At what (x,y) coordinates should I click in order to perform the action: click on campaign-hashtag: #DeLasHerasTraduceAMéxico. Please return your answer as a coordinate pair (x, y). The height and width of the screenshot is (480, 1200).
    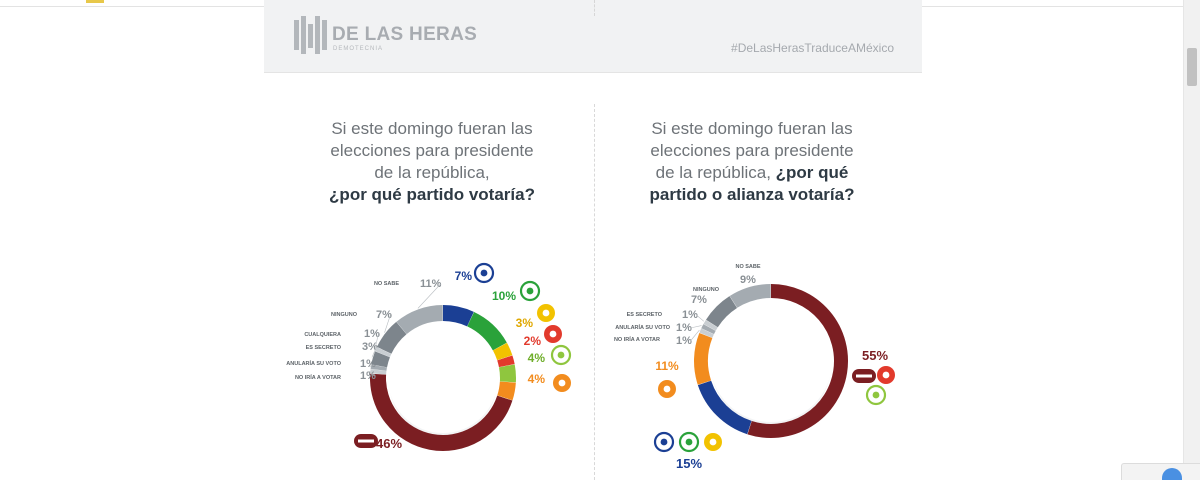
    Looking at the image, I should click on (812, 48).